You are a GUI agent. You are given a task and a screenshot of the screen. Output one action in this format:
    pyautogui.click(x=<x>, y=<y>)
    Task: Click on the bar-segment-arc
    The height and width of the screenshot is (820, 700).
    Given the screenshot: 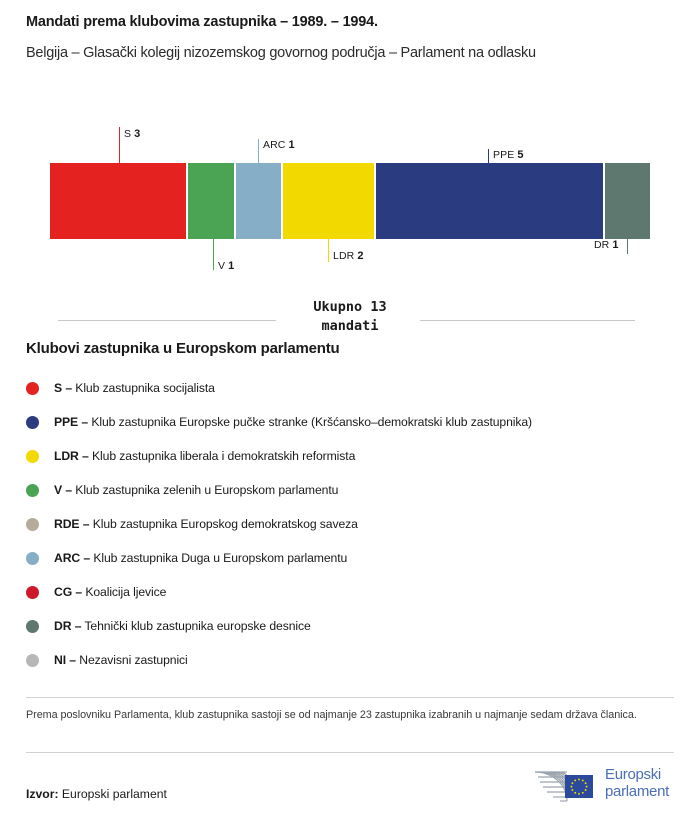 What is the action you would take?
    pyautogui.click(x=258, y=201)
    